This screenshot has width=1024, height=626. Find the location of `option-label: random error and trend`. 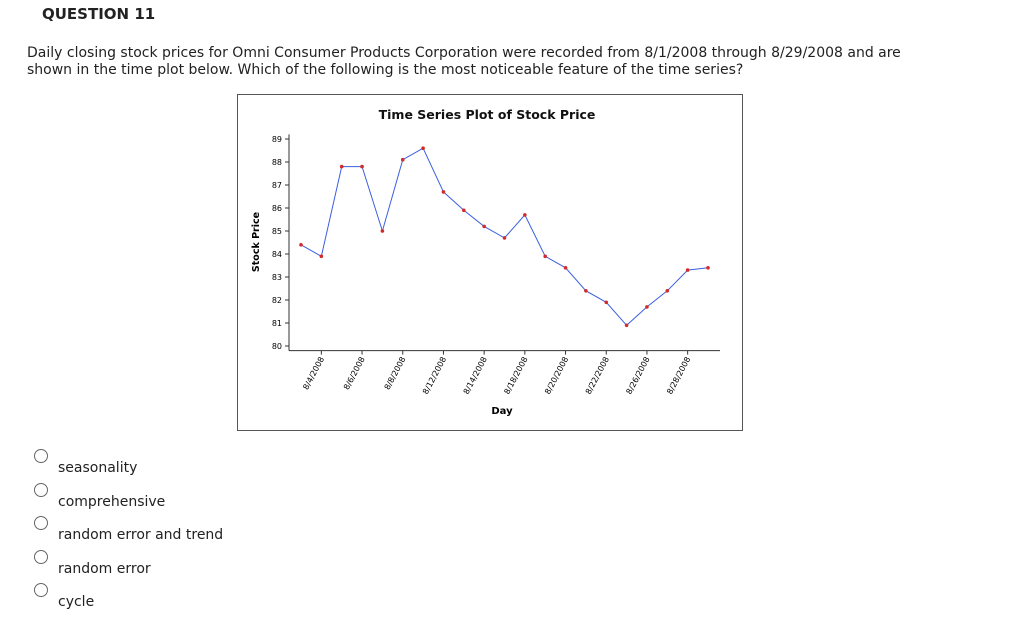

option-label: random error and trend is located at coordinates (141, 535).